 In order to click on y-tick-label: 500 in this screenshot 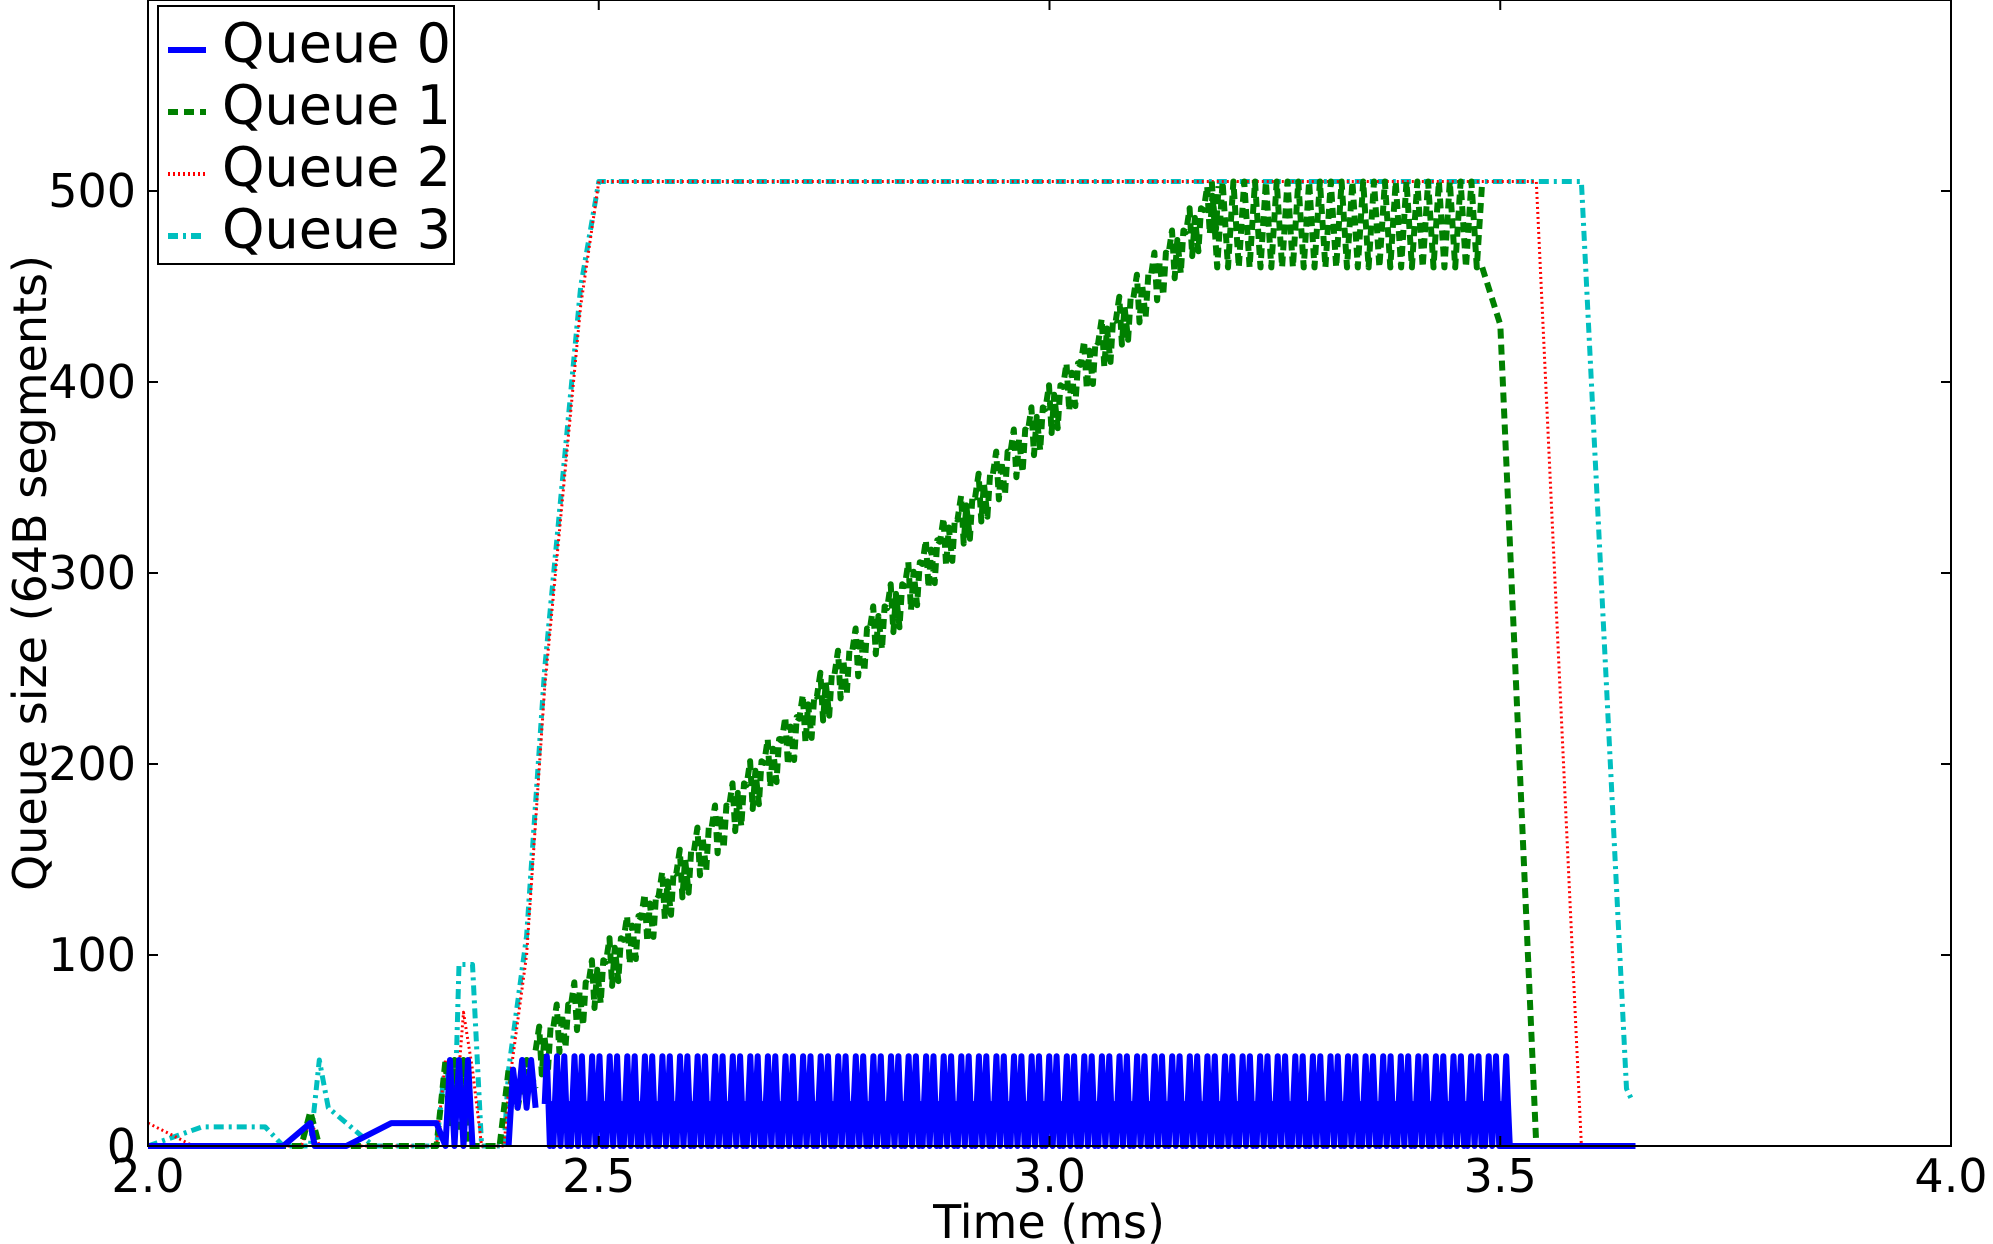, I will do `click(92, 191)`.